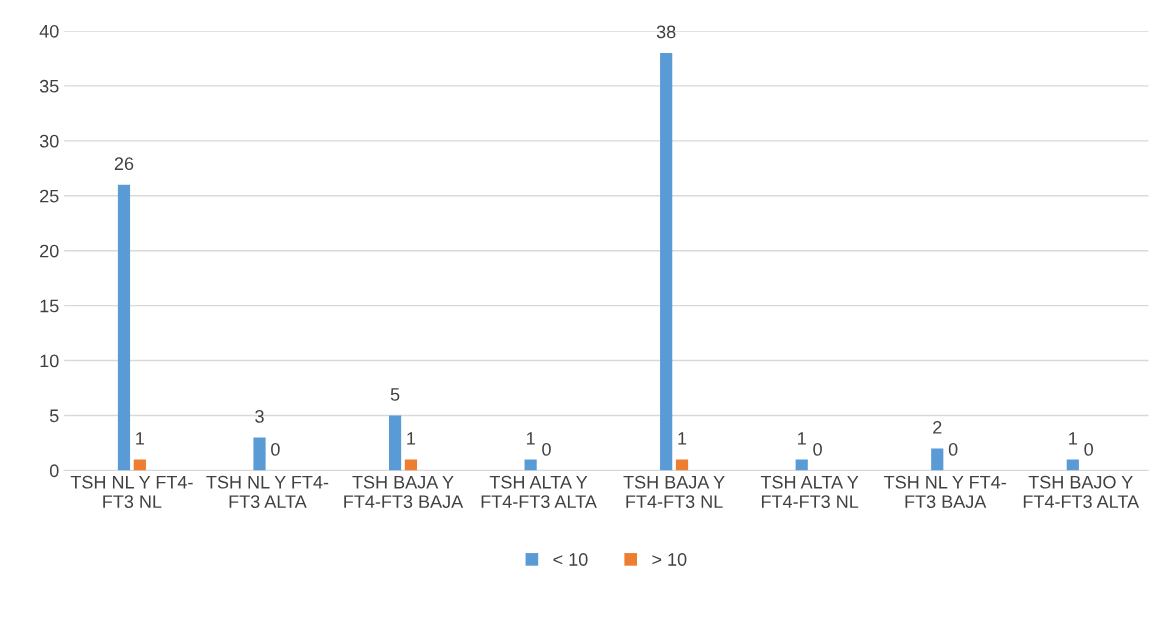 Image resolution: width=1166 pixels, height=619 pixels. Describe the element at coordinates (945, 492) in the screenshot. I see `x-tick-label: TSH NL Y FT4- FT3 BAJA` at that location.